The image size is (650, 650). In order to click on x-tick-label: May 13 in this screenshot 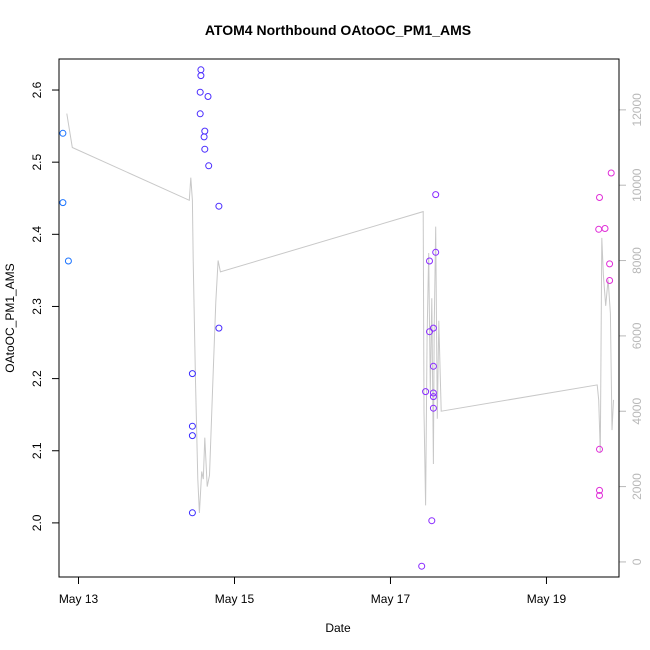, I will do `click(79, 599)`.